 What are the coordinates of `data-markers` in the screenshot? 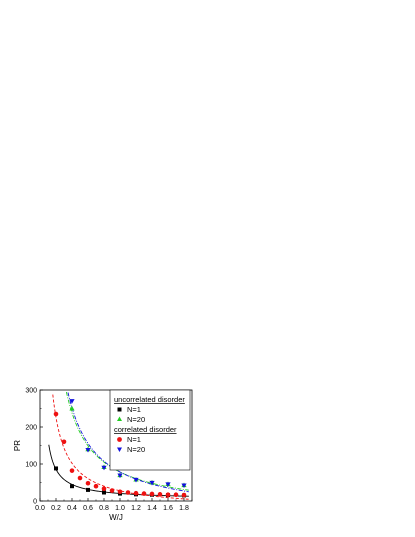 It's located at (120, 448).